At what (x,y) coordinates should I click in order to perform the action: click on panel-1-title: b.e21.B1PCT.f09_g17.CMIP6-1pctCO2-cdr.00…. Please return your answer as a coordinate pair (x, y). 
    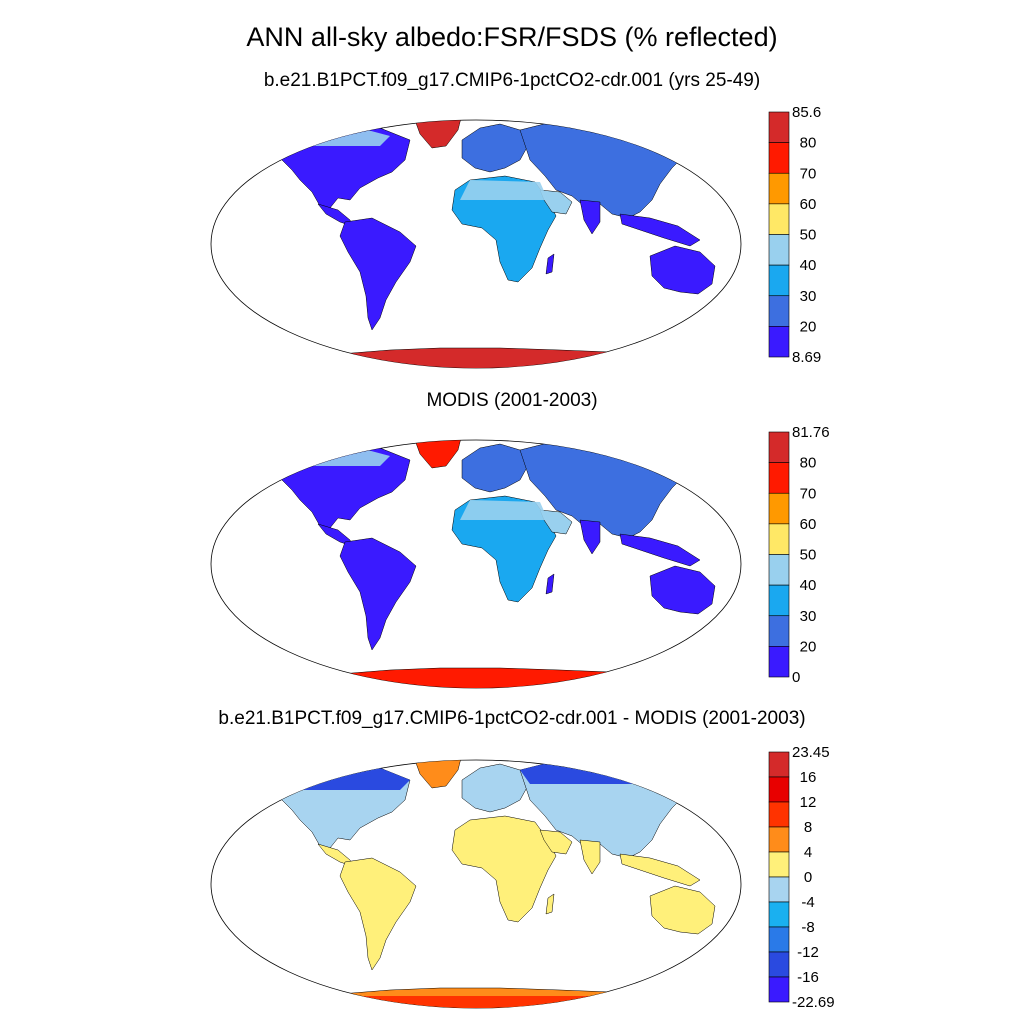
    Looking at the image, I should click on (512, 80).